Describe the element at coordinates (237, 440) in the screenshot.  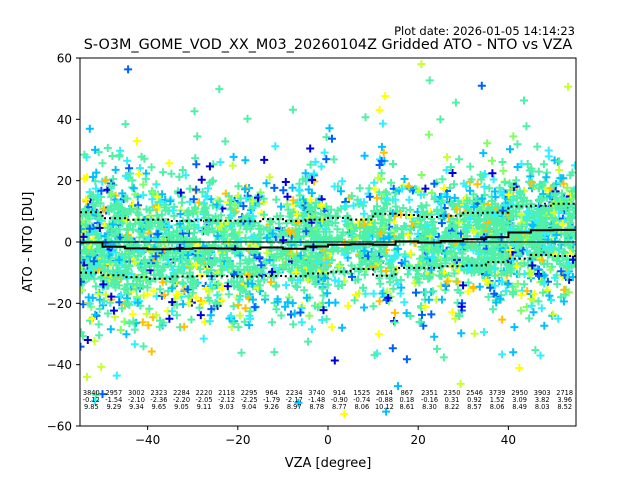
I see `x-tick-label: −20` at that location.